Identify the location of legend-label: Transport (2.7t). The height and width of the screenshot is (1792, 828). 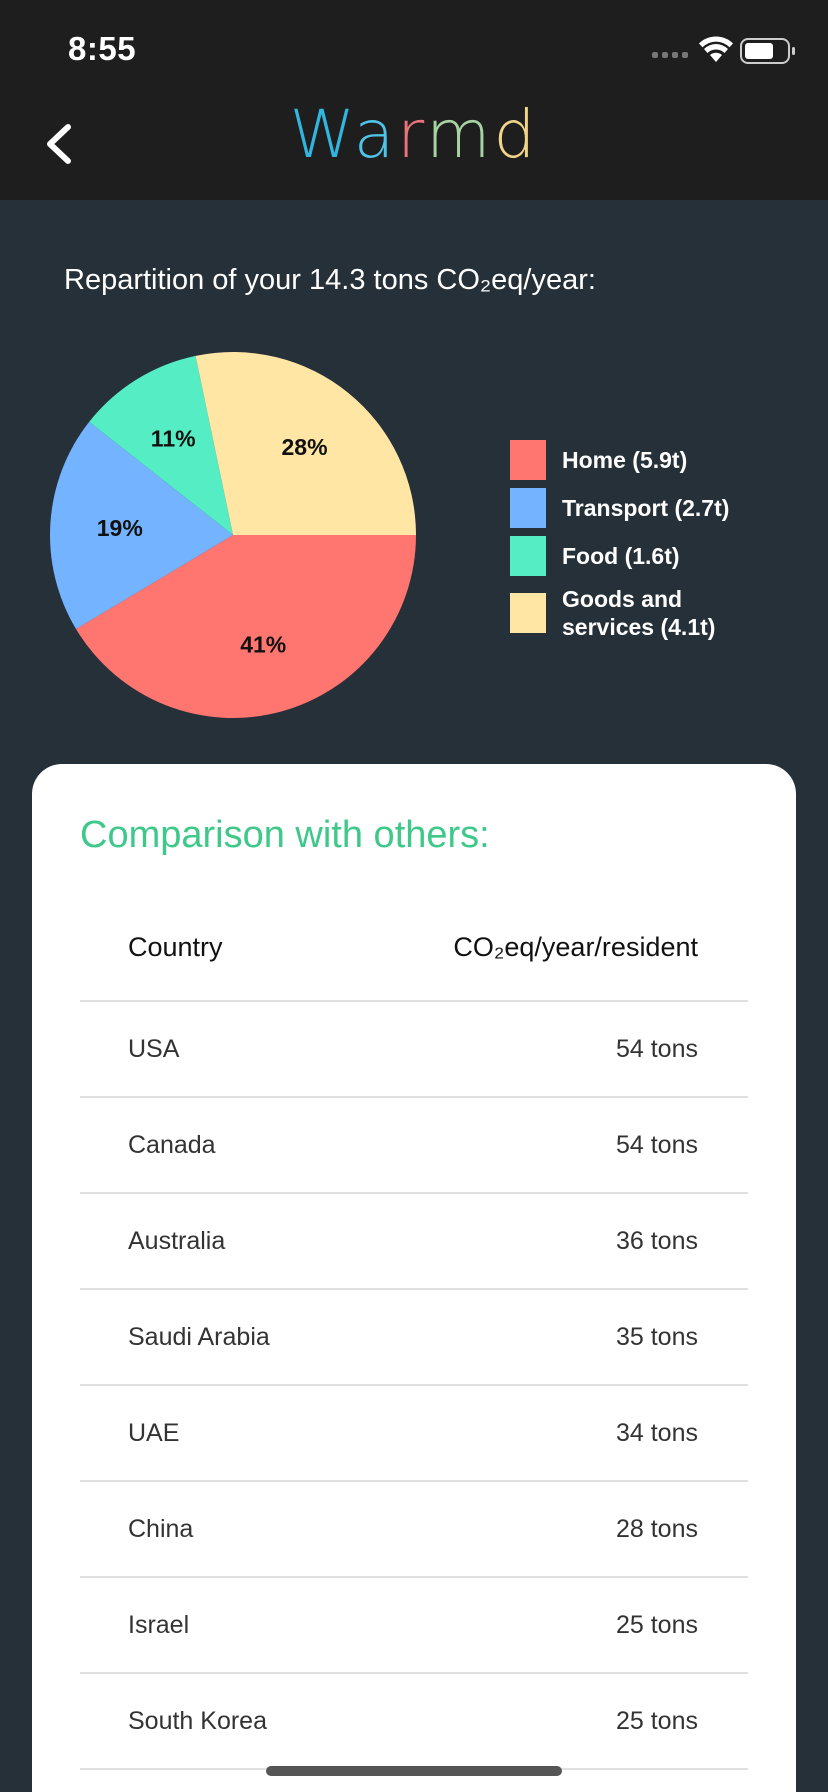
(646, 508).